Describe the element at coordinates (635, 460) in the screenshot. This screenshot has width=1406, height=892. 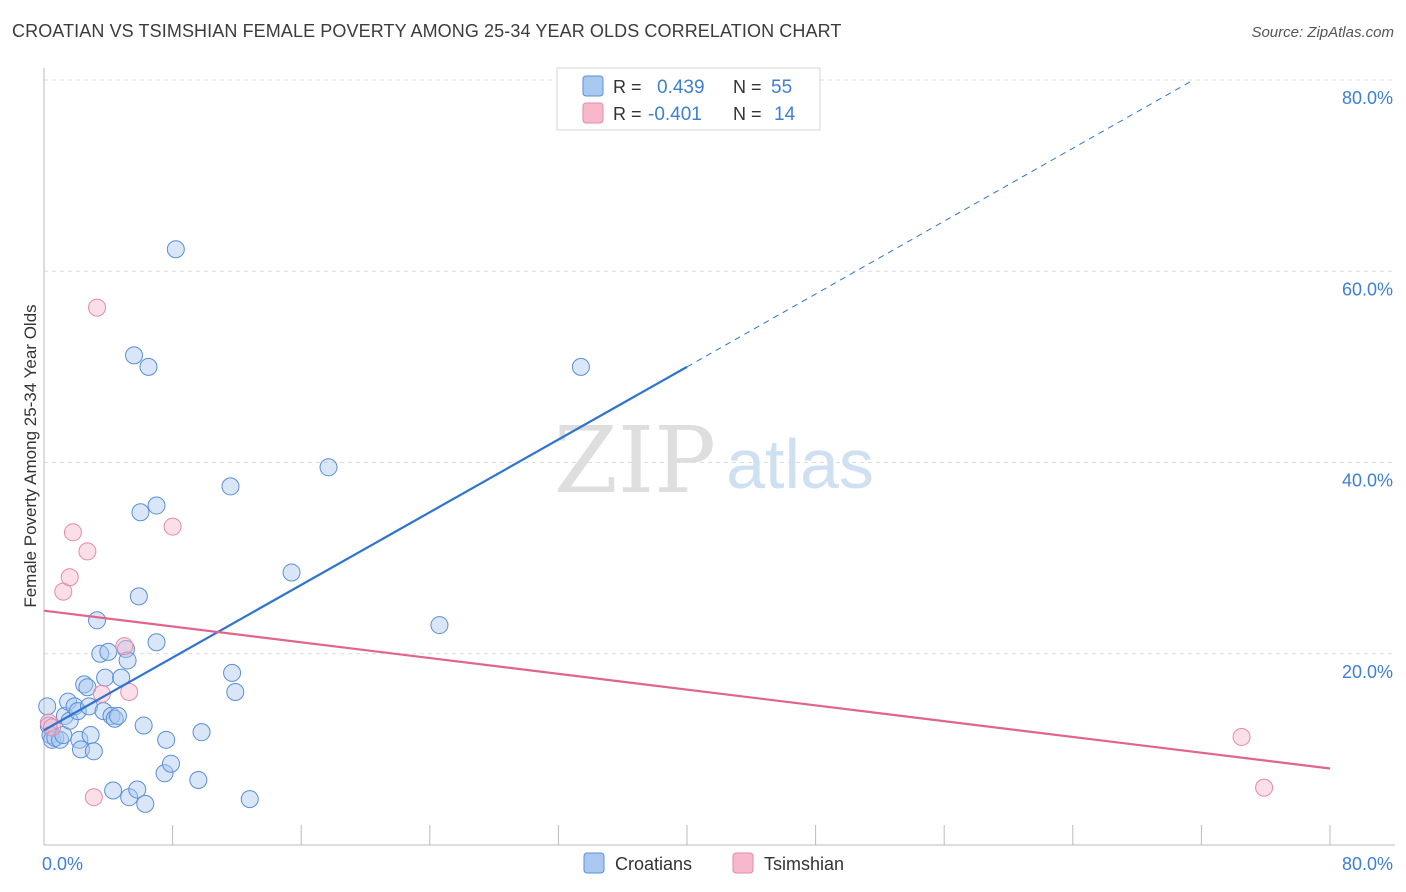
I see `watermark-zip: ZIP` at that location.